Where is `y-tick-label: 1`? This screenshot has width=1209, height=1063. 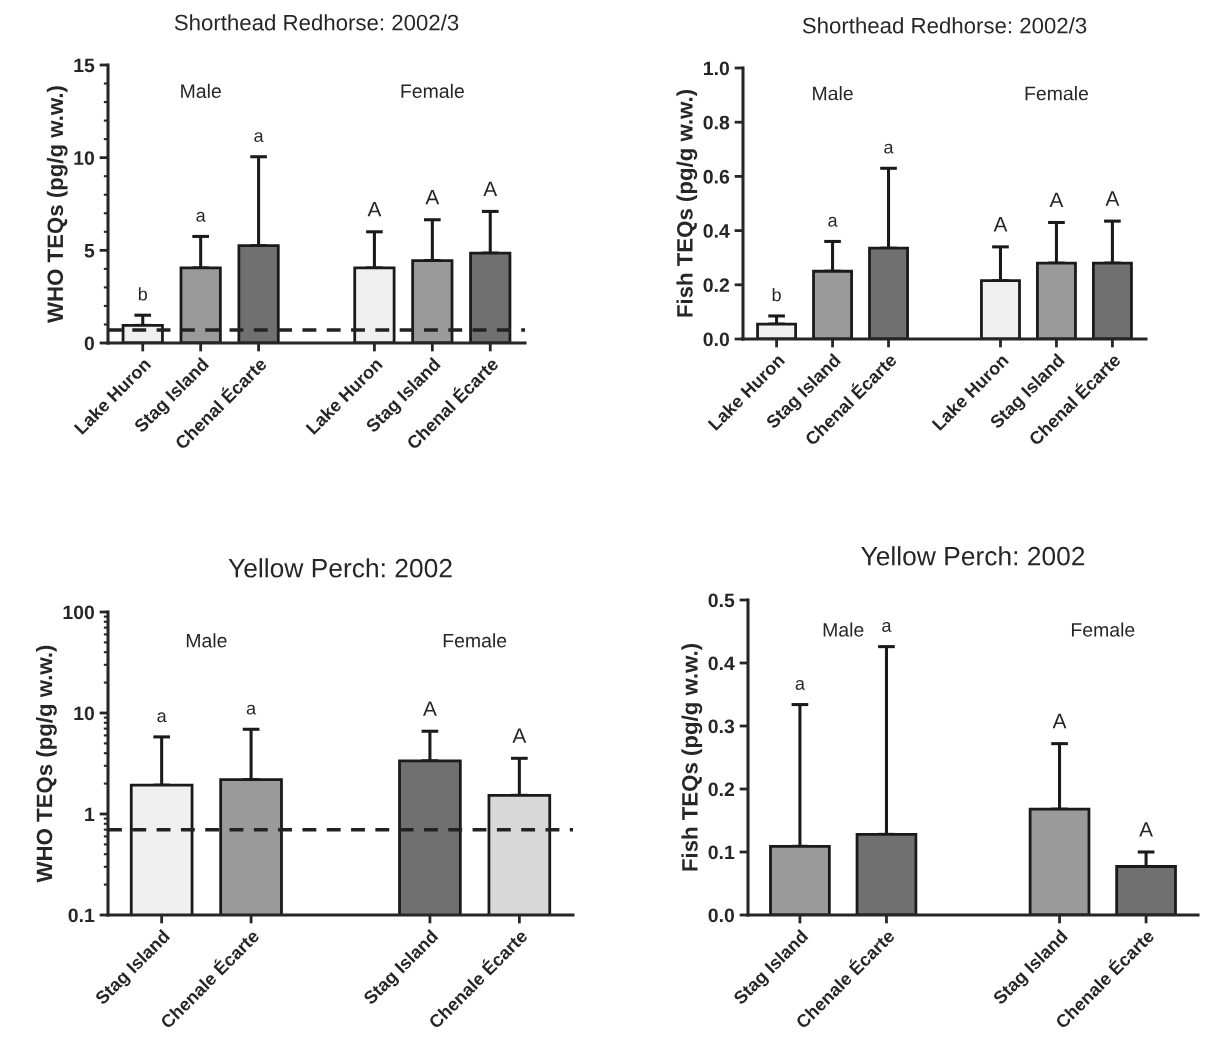 y-tick-label: 1 is located at coordinates (90, 814).